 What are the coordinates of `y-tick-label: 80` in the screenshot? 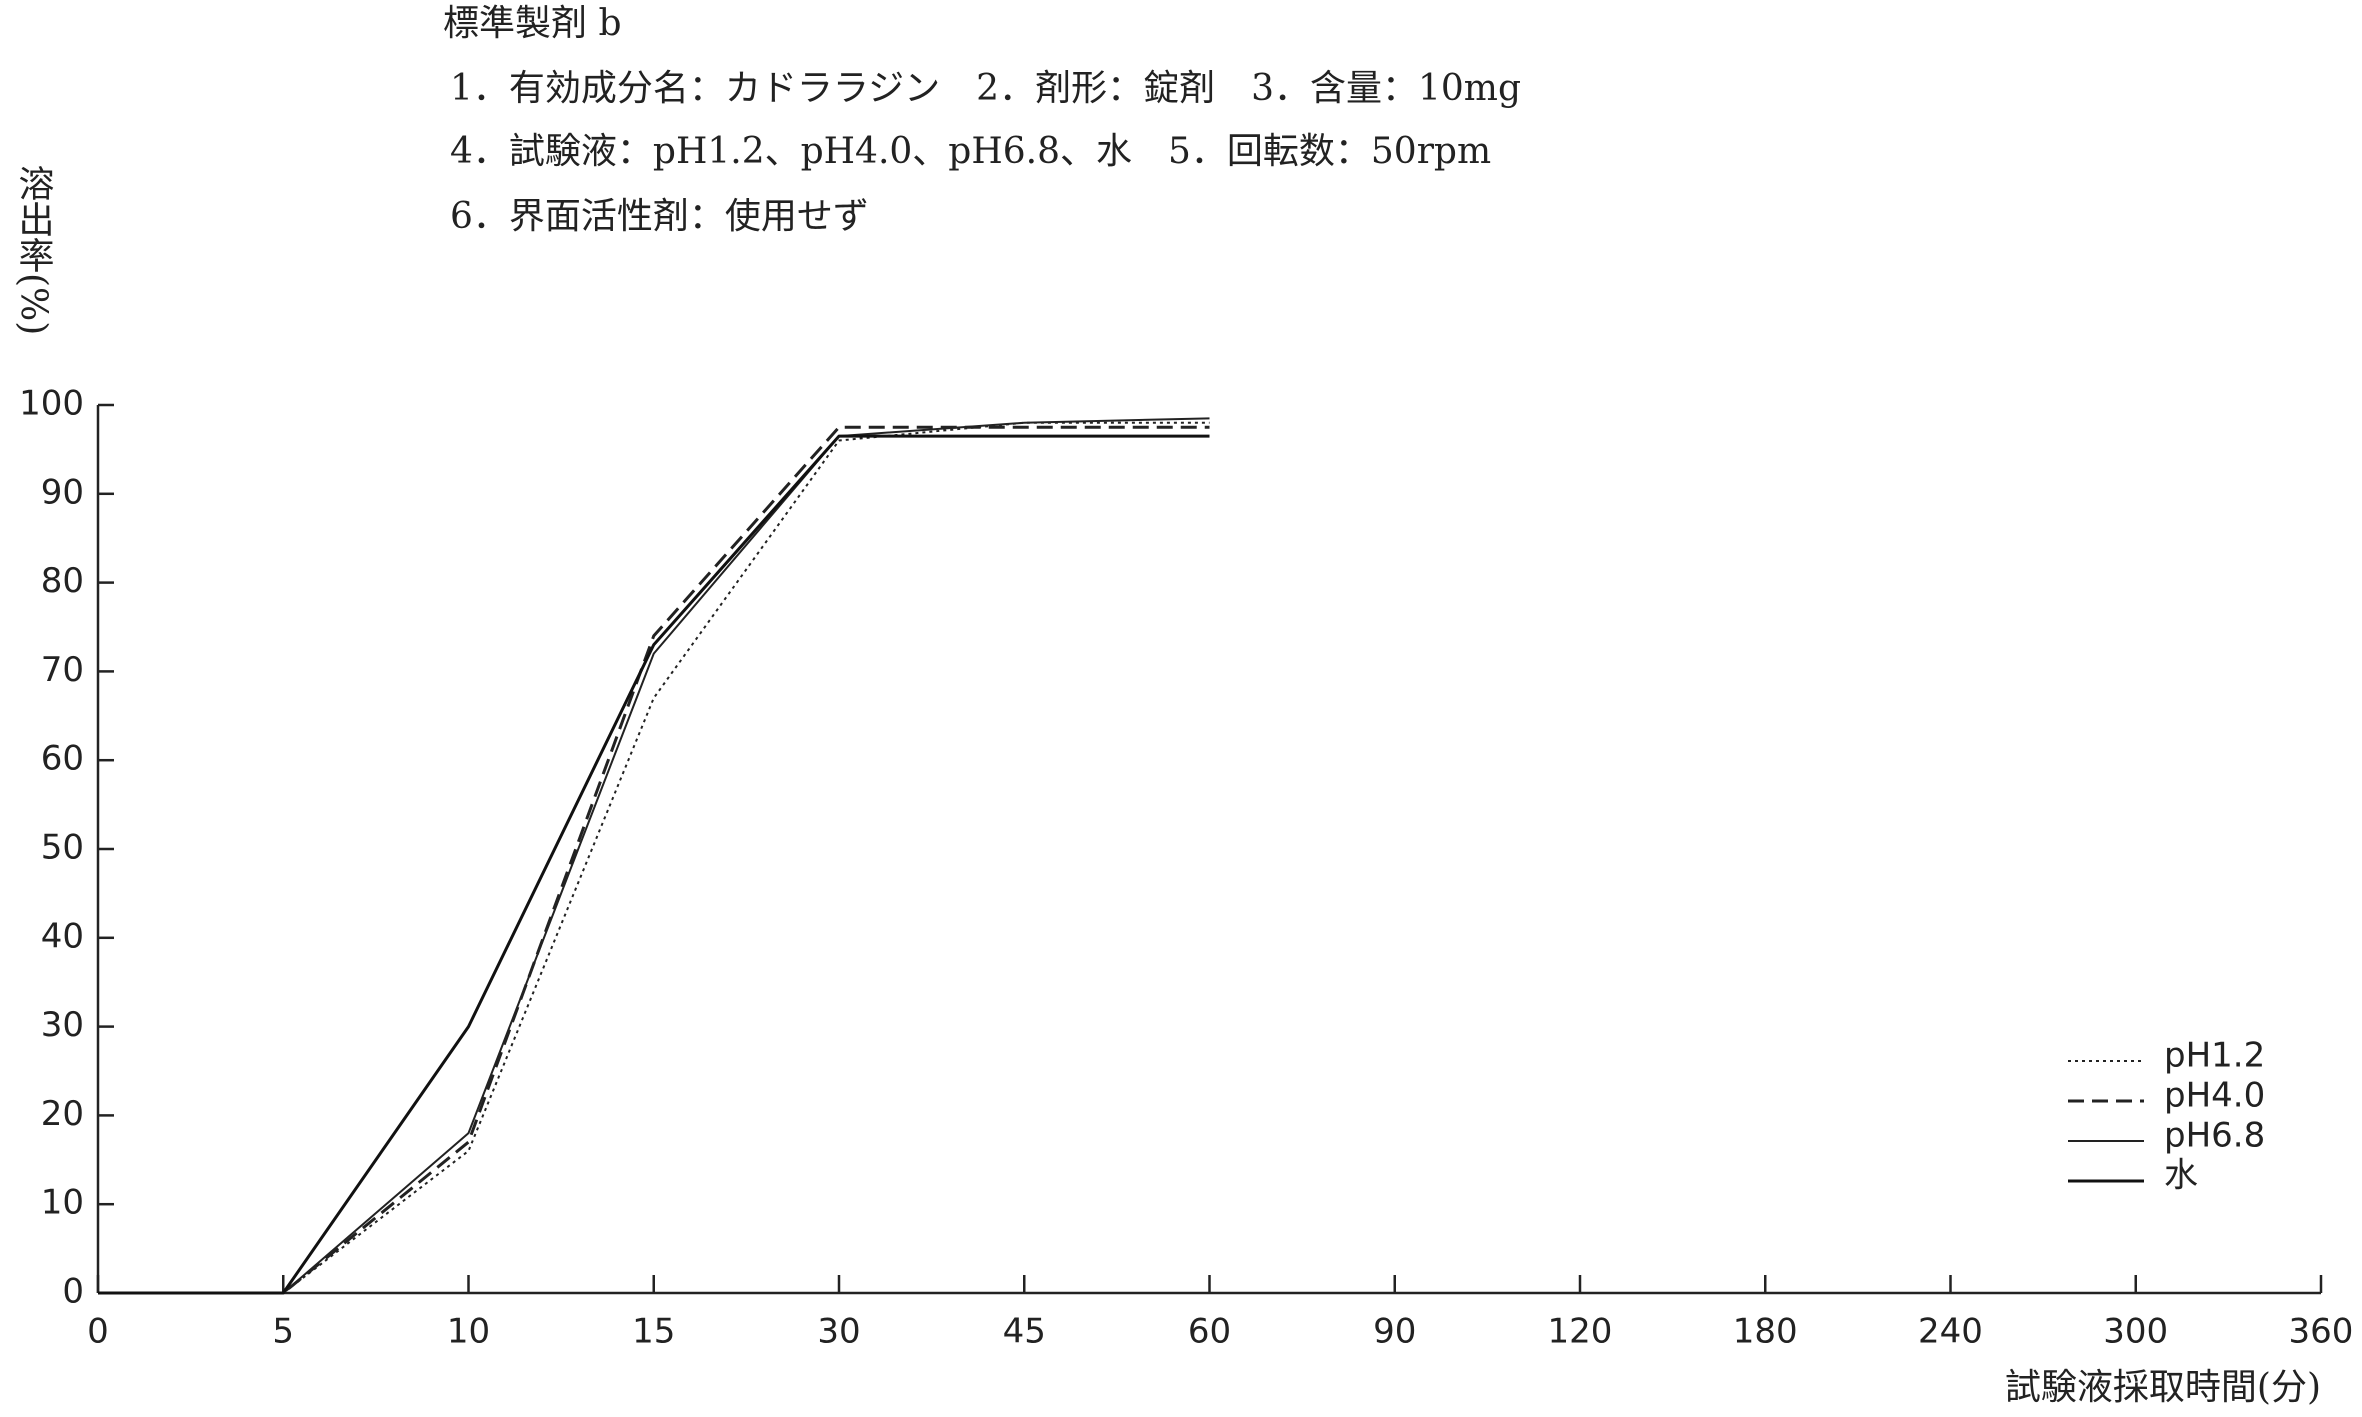 It's located at (62, 581).